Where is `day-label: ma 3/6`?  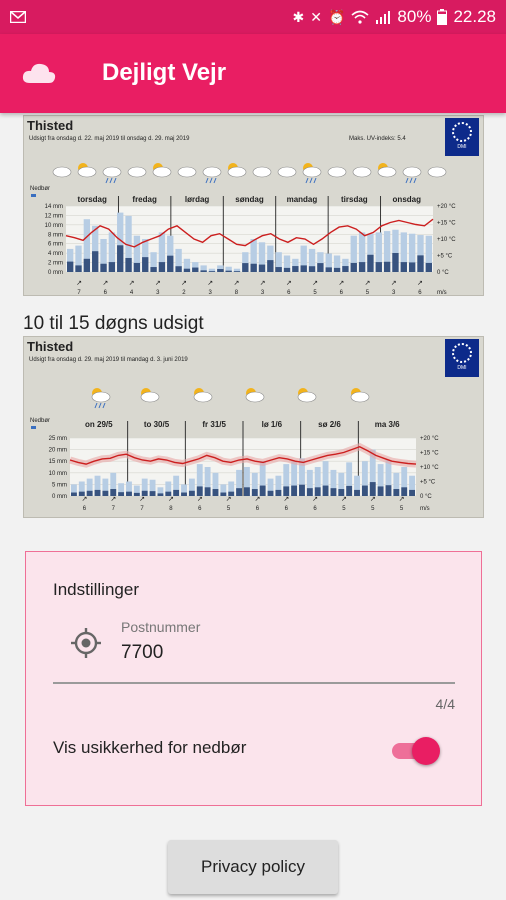 day-label: ma 3/6 is located at coordinates (387, 424).